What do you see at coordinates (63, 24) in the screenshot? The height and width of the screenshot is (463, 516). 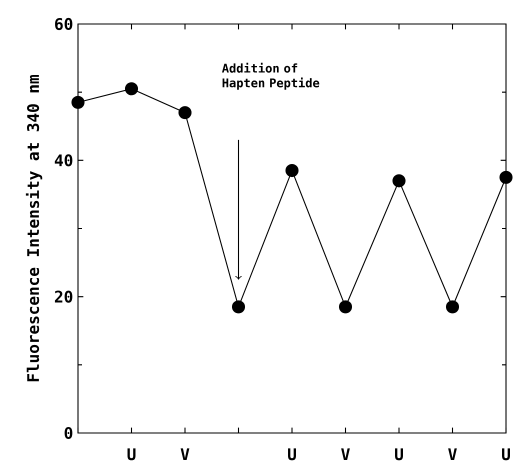 I see `y-tick-label: 60` at bounding box center [63, 24].